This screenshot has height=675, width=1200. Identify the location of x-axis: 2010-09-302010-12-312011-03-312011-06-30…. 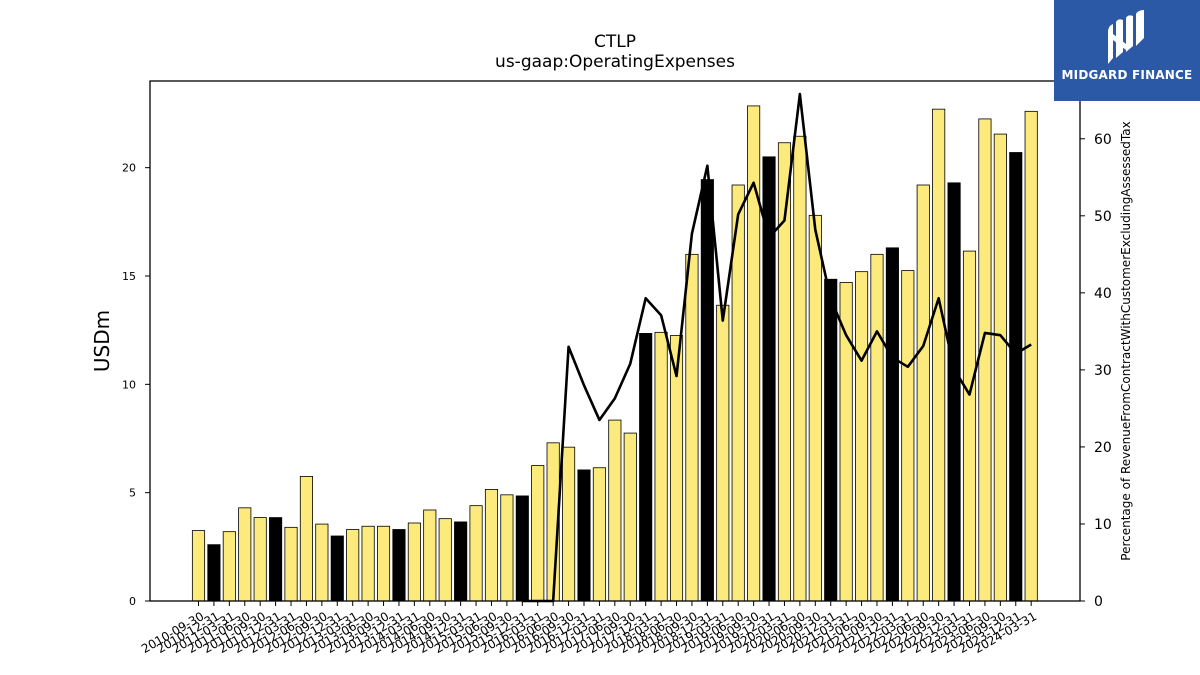
(589, 628).